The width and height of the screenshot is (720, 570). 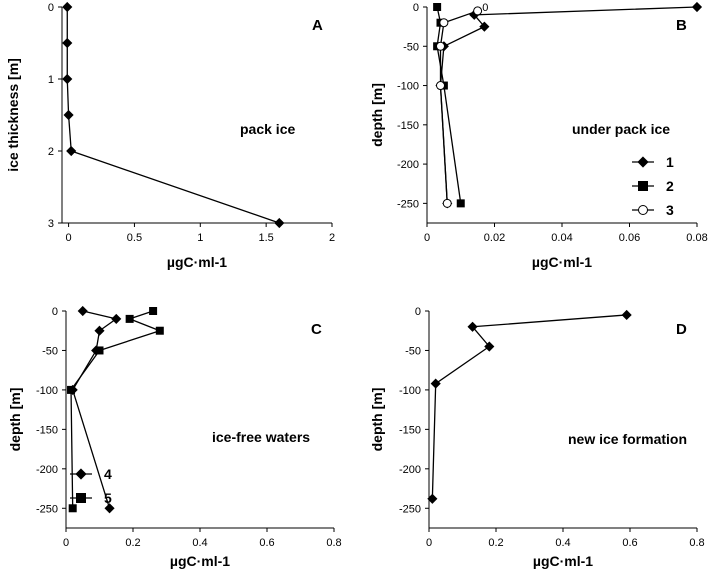 I want to click on x-tick-label: 2, so click(x=332, y=238).